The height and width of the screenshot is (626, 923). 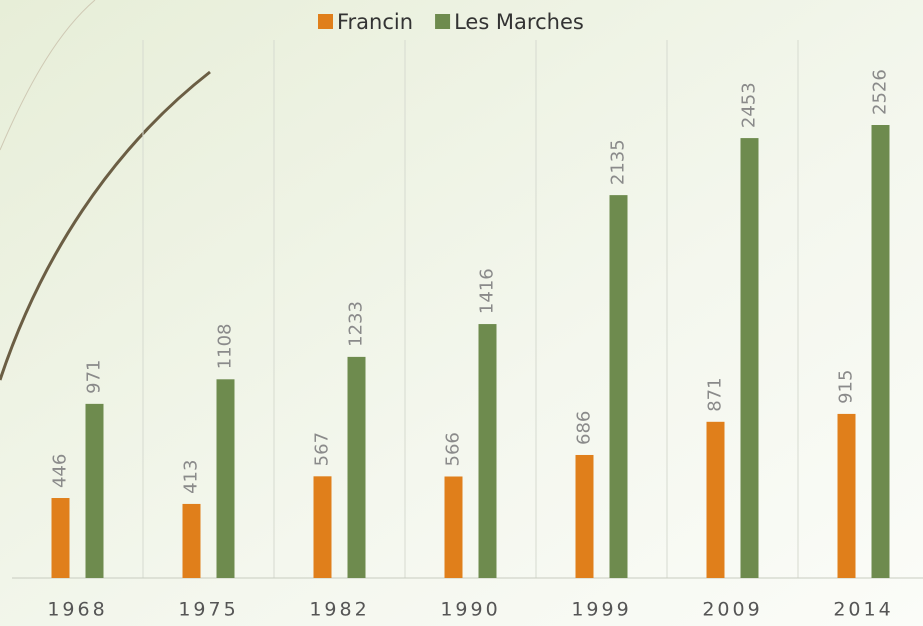 I want to click on x-tick-label: 1999, so click(x=601, y=610).